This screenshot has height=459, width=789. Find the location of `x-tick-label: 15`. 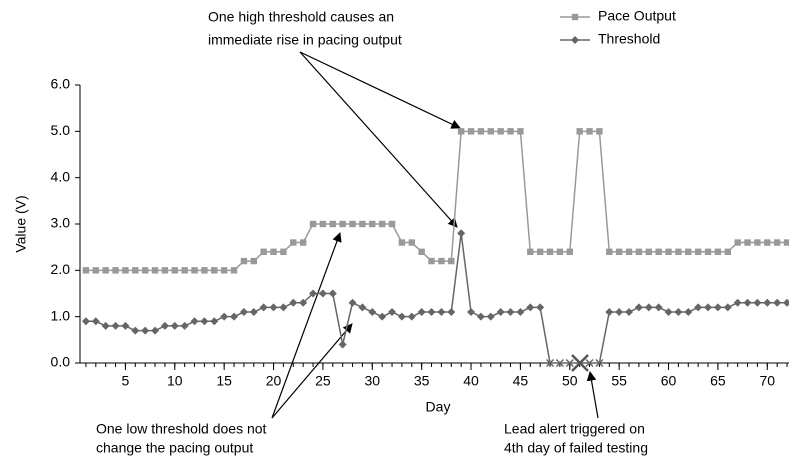

x-tick-label: 15 is located at coordinates (224, 381).